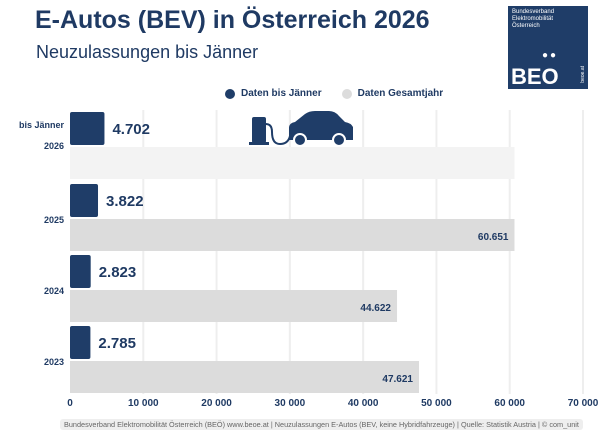 The height and width of the screenshot is (447, 616). What do you see at coordinates (143, 403) in the screenshot?
I see `x-tick-label: 10 000` at bounding box center [143, 403].